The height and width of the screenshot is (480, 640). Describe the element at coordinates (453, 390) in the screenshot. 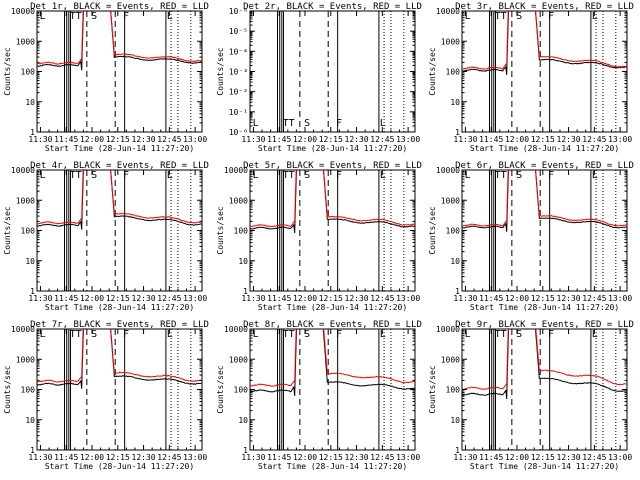

I see `y-tick-label: 100` at that location.